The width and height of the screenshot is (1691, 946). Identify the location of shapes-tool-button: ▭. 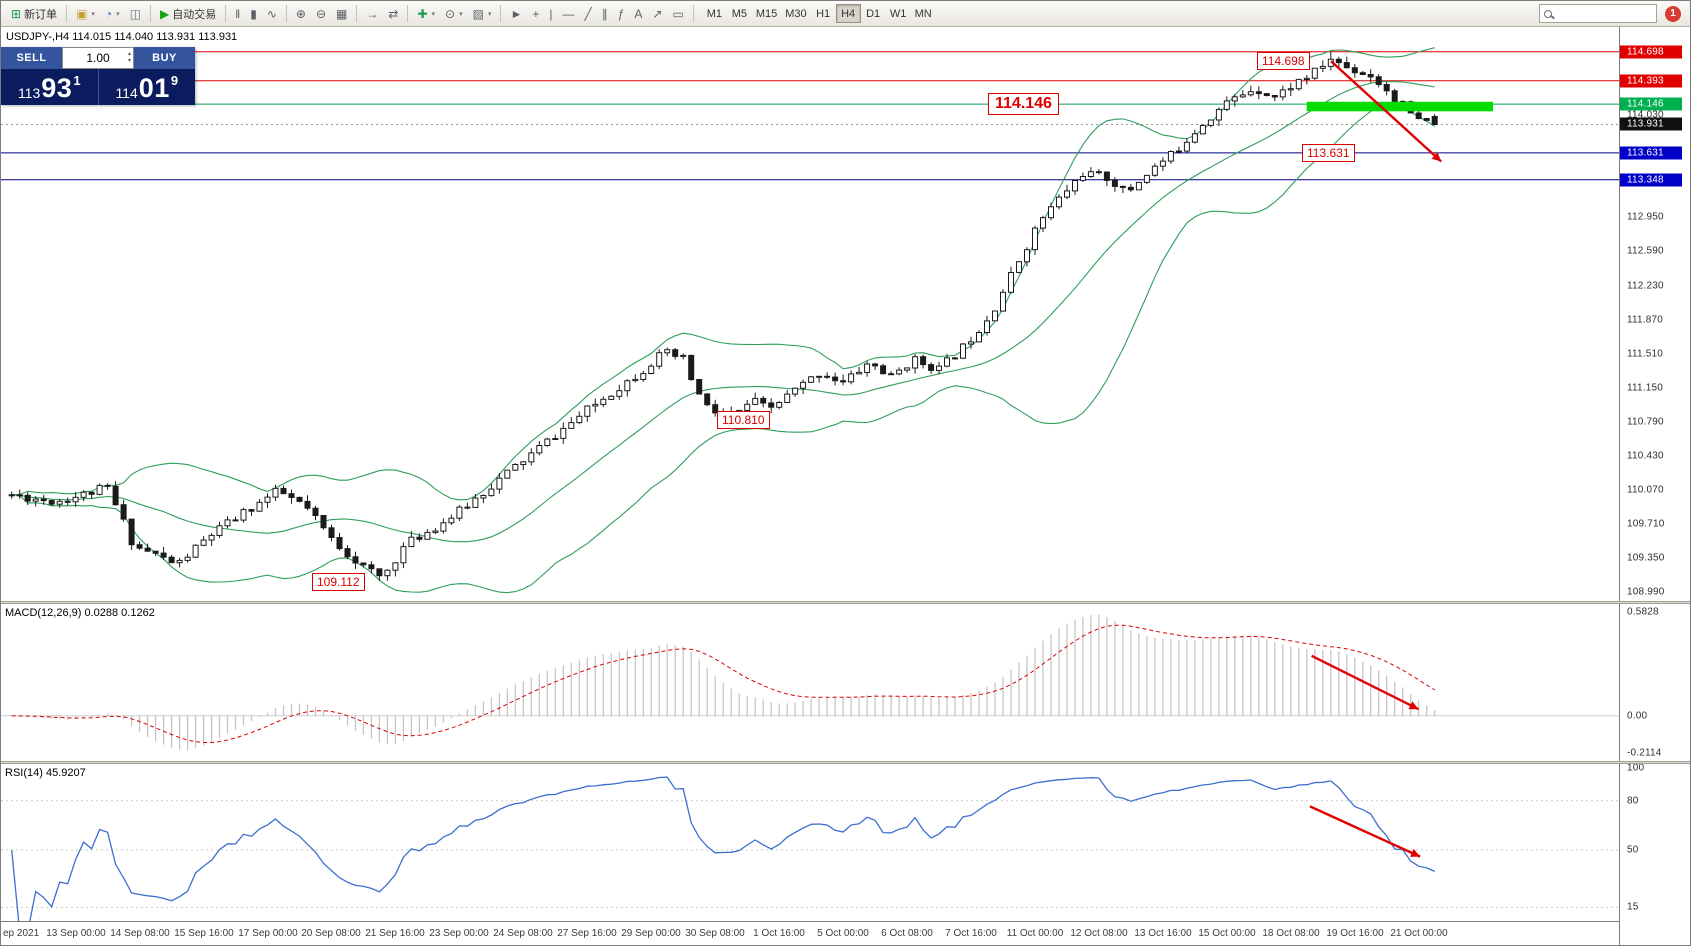
(677, 14).